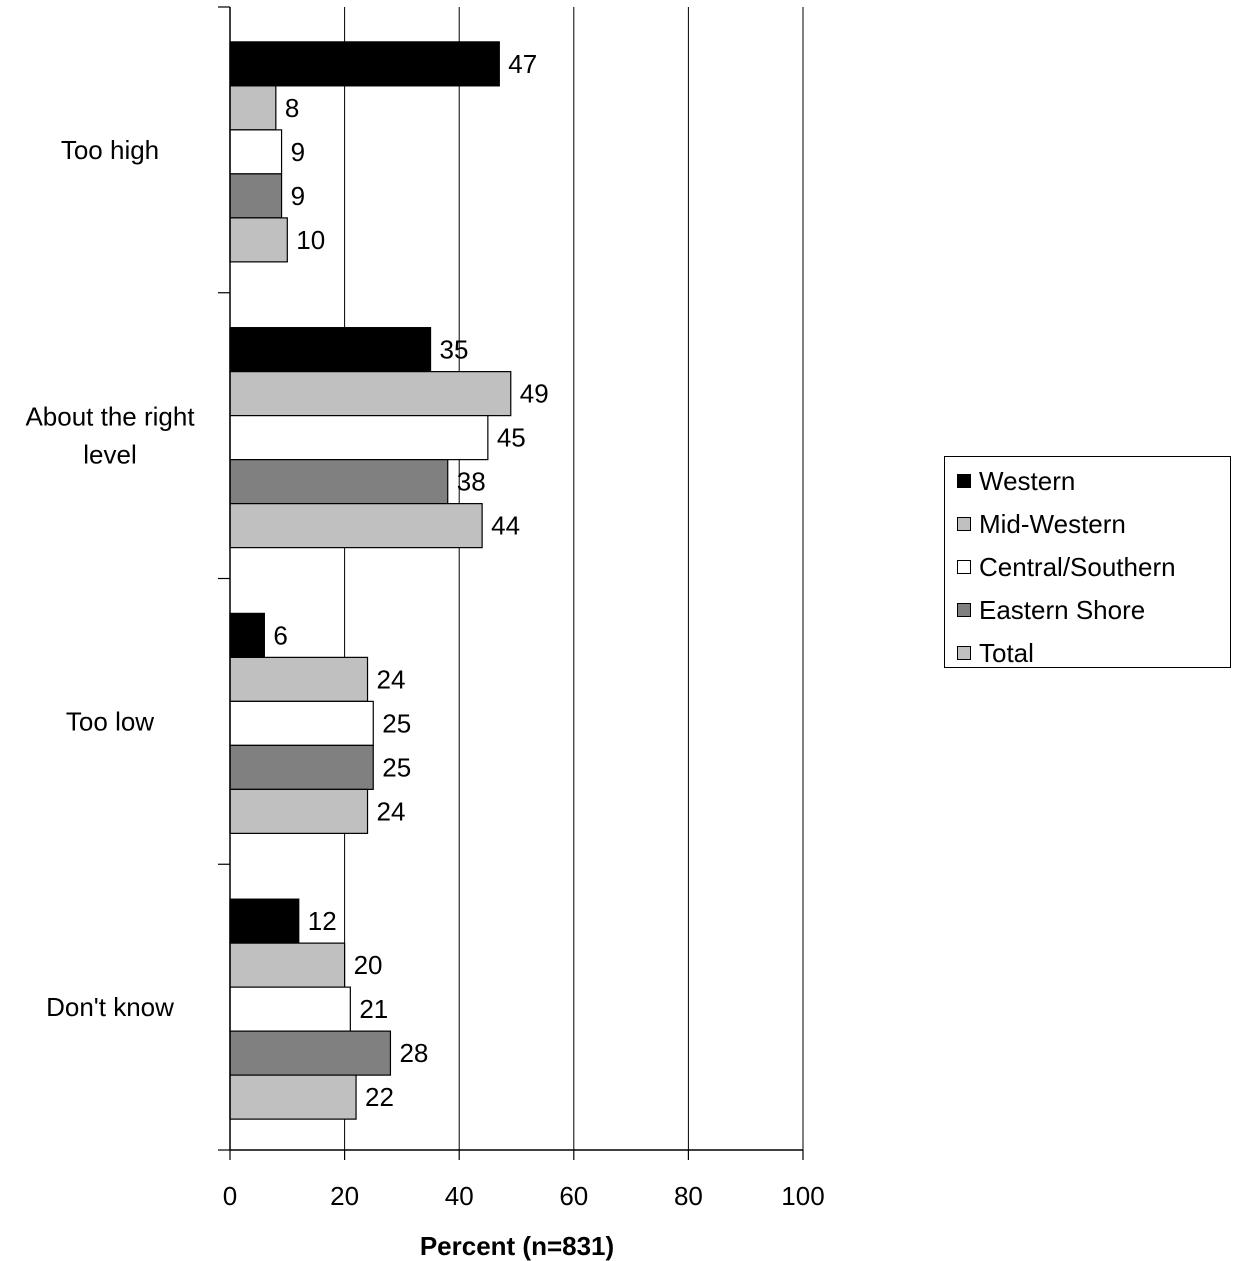 The height and width of the screenshot is (1261, 1235). I want to click on data-label: 10, so click(310, 240).